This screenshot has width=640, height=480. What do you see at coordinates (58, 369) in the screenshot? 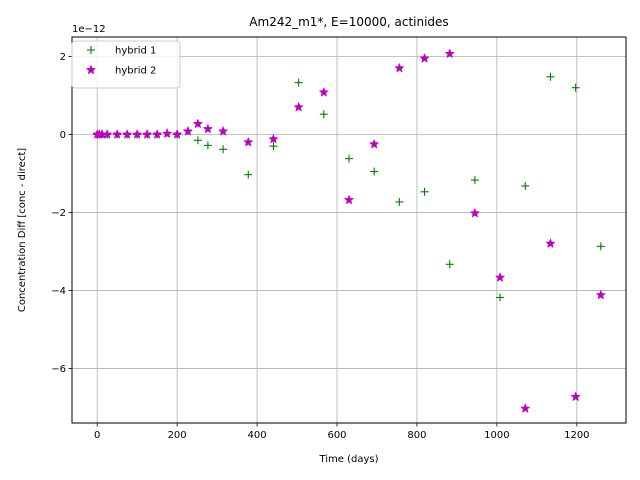
I see `y-tick-label: −6` at bounding box center [58, 369].